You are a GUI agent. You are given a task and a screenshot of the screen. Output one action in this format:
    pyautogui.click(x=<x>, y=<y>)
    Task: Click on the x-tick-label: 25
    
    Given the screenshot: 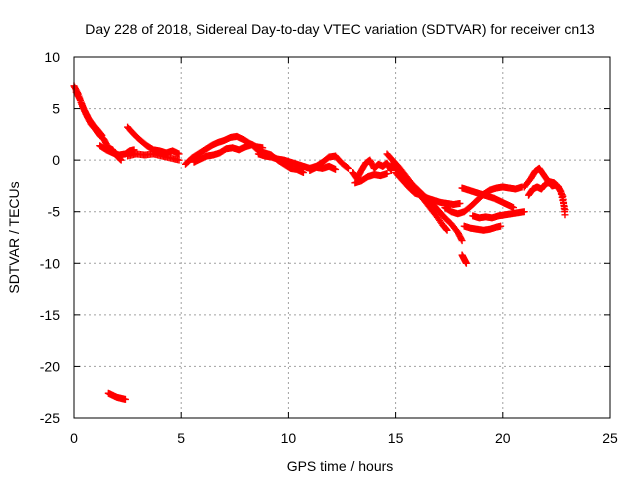 What is the action you would take?
    pyautogui.click(x=610, y=438)
    